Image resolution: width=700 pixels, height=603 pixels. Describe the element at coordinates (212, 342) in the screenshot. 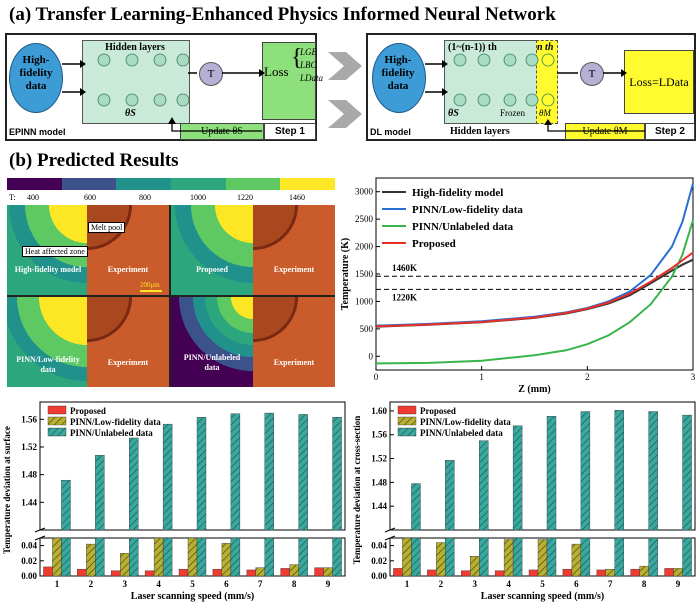

I see `pinn-unlabeled-map` at that location.